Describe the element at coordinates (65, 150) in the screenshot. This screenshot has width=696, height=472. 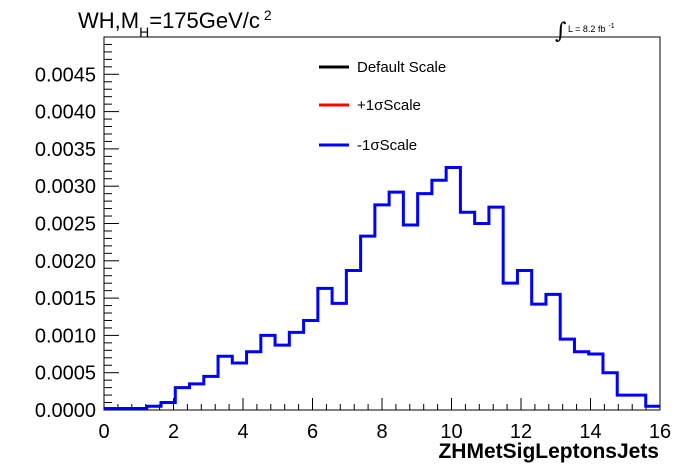
I see `y-tick-label: 0.0035` at that location.